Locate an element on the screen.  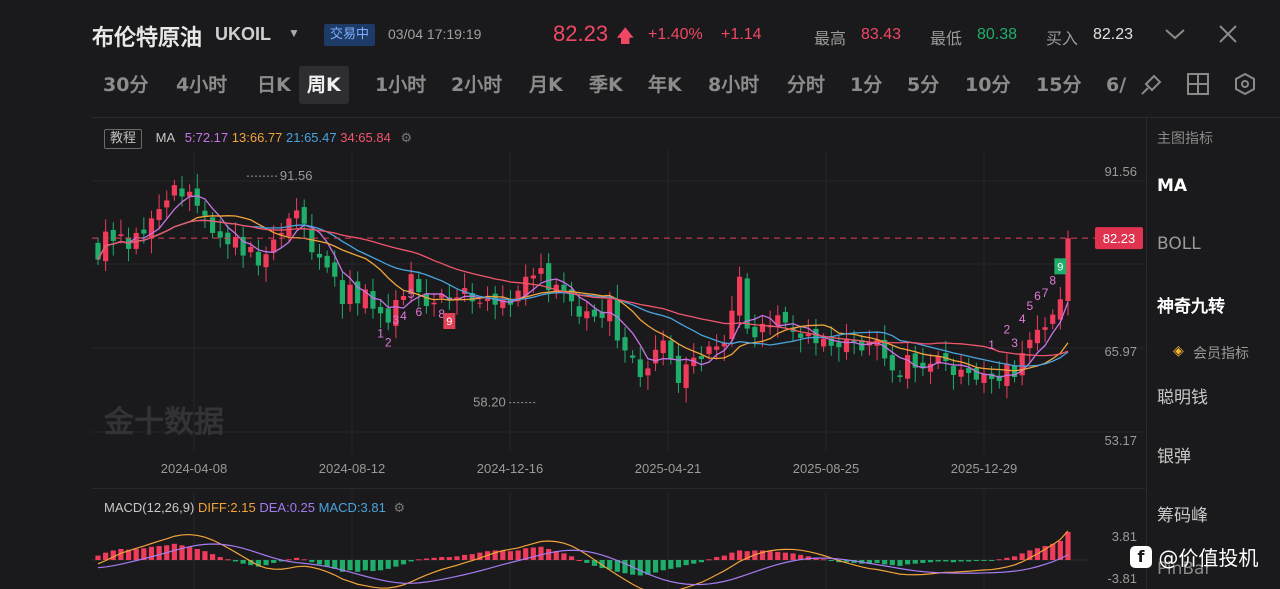
chart-top-divider is located at coordinates (686, 117).